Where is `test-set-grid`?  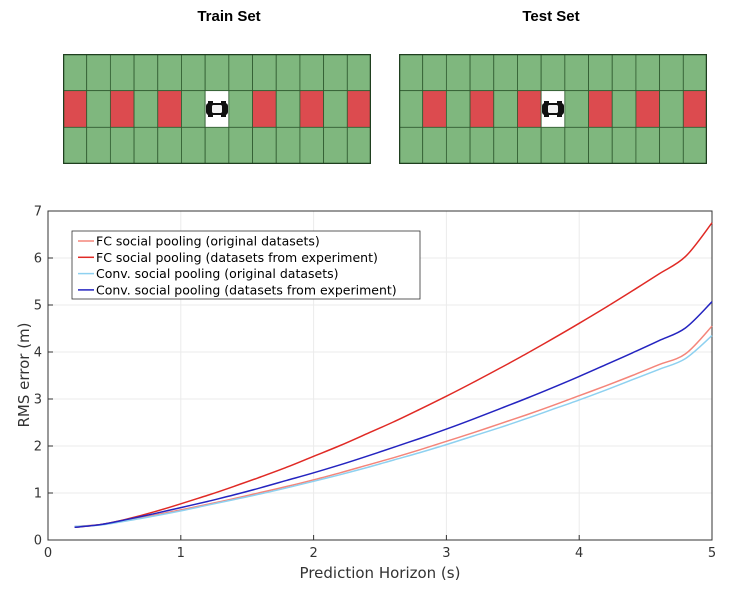 test-set-grid is located at coordinates (553, 111).